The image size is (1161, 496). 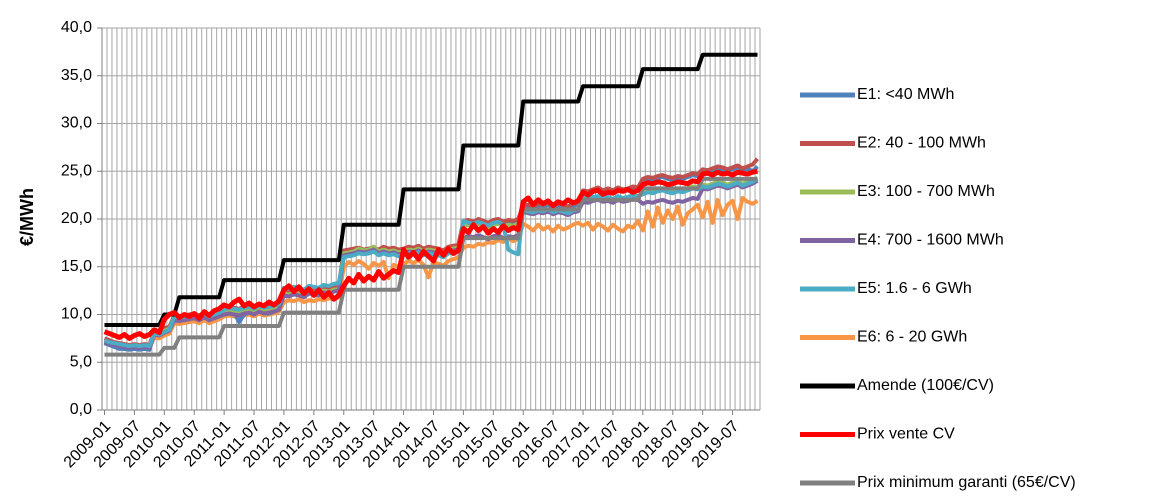 What do you see at coordinates (76, 75) in the screenshot?
I see `y-tick-label: 35,0` at bounding box center [76, 75].